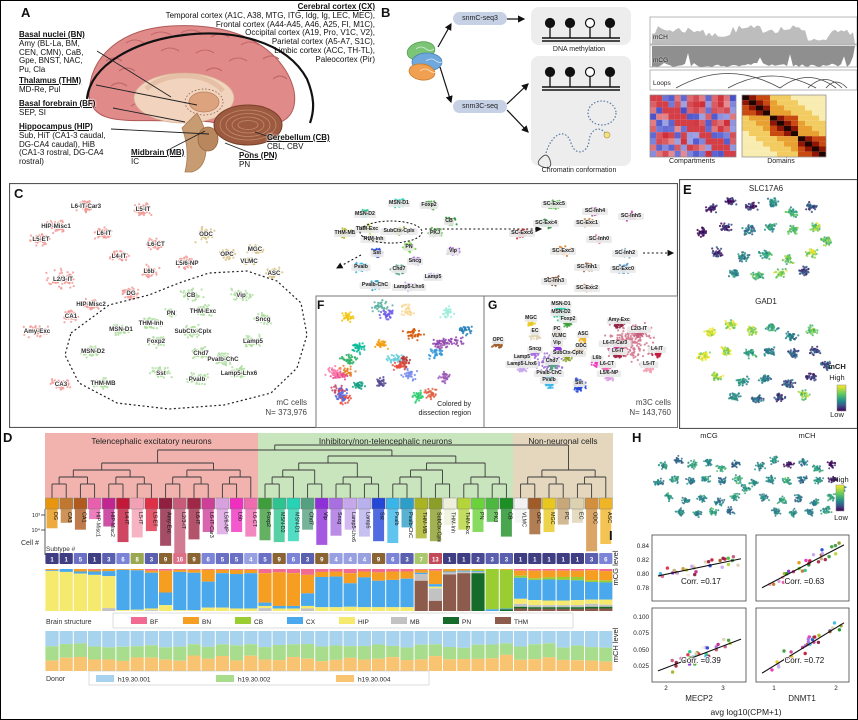 The image size is (858, 720). What do you see at coordinates (615, 343) in the screenshot?
I see `label: L6-IT-Car3` at bounding box center [615, 343].